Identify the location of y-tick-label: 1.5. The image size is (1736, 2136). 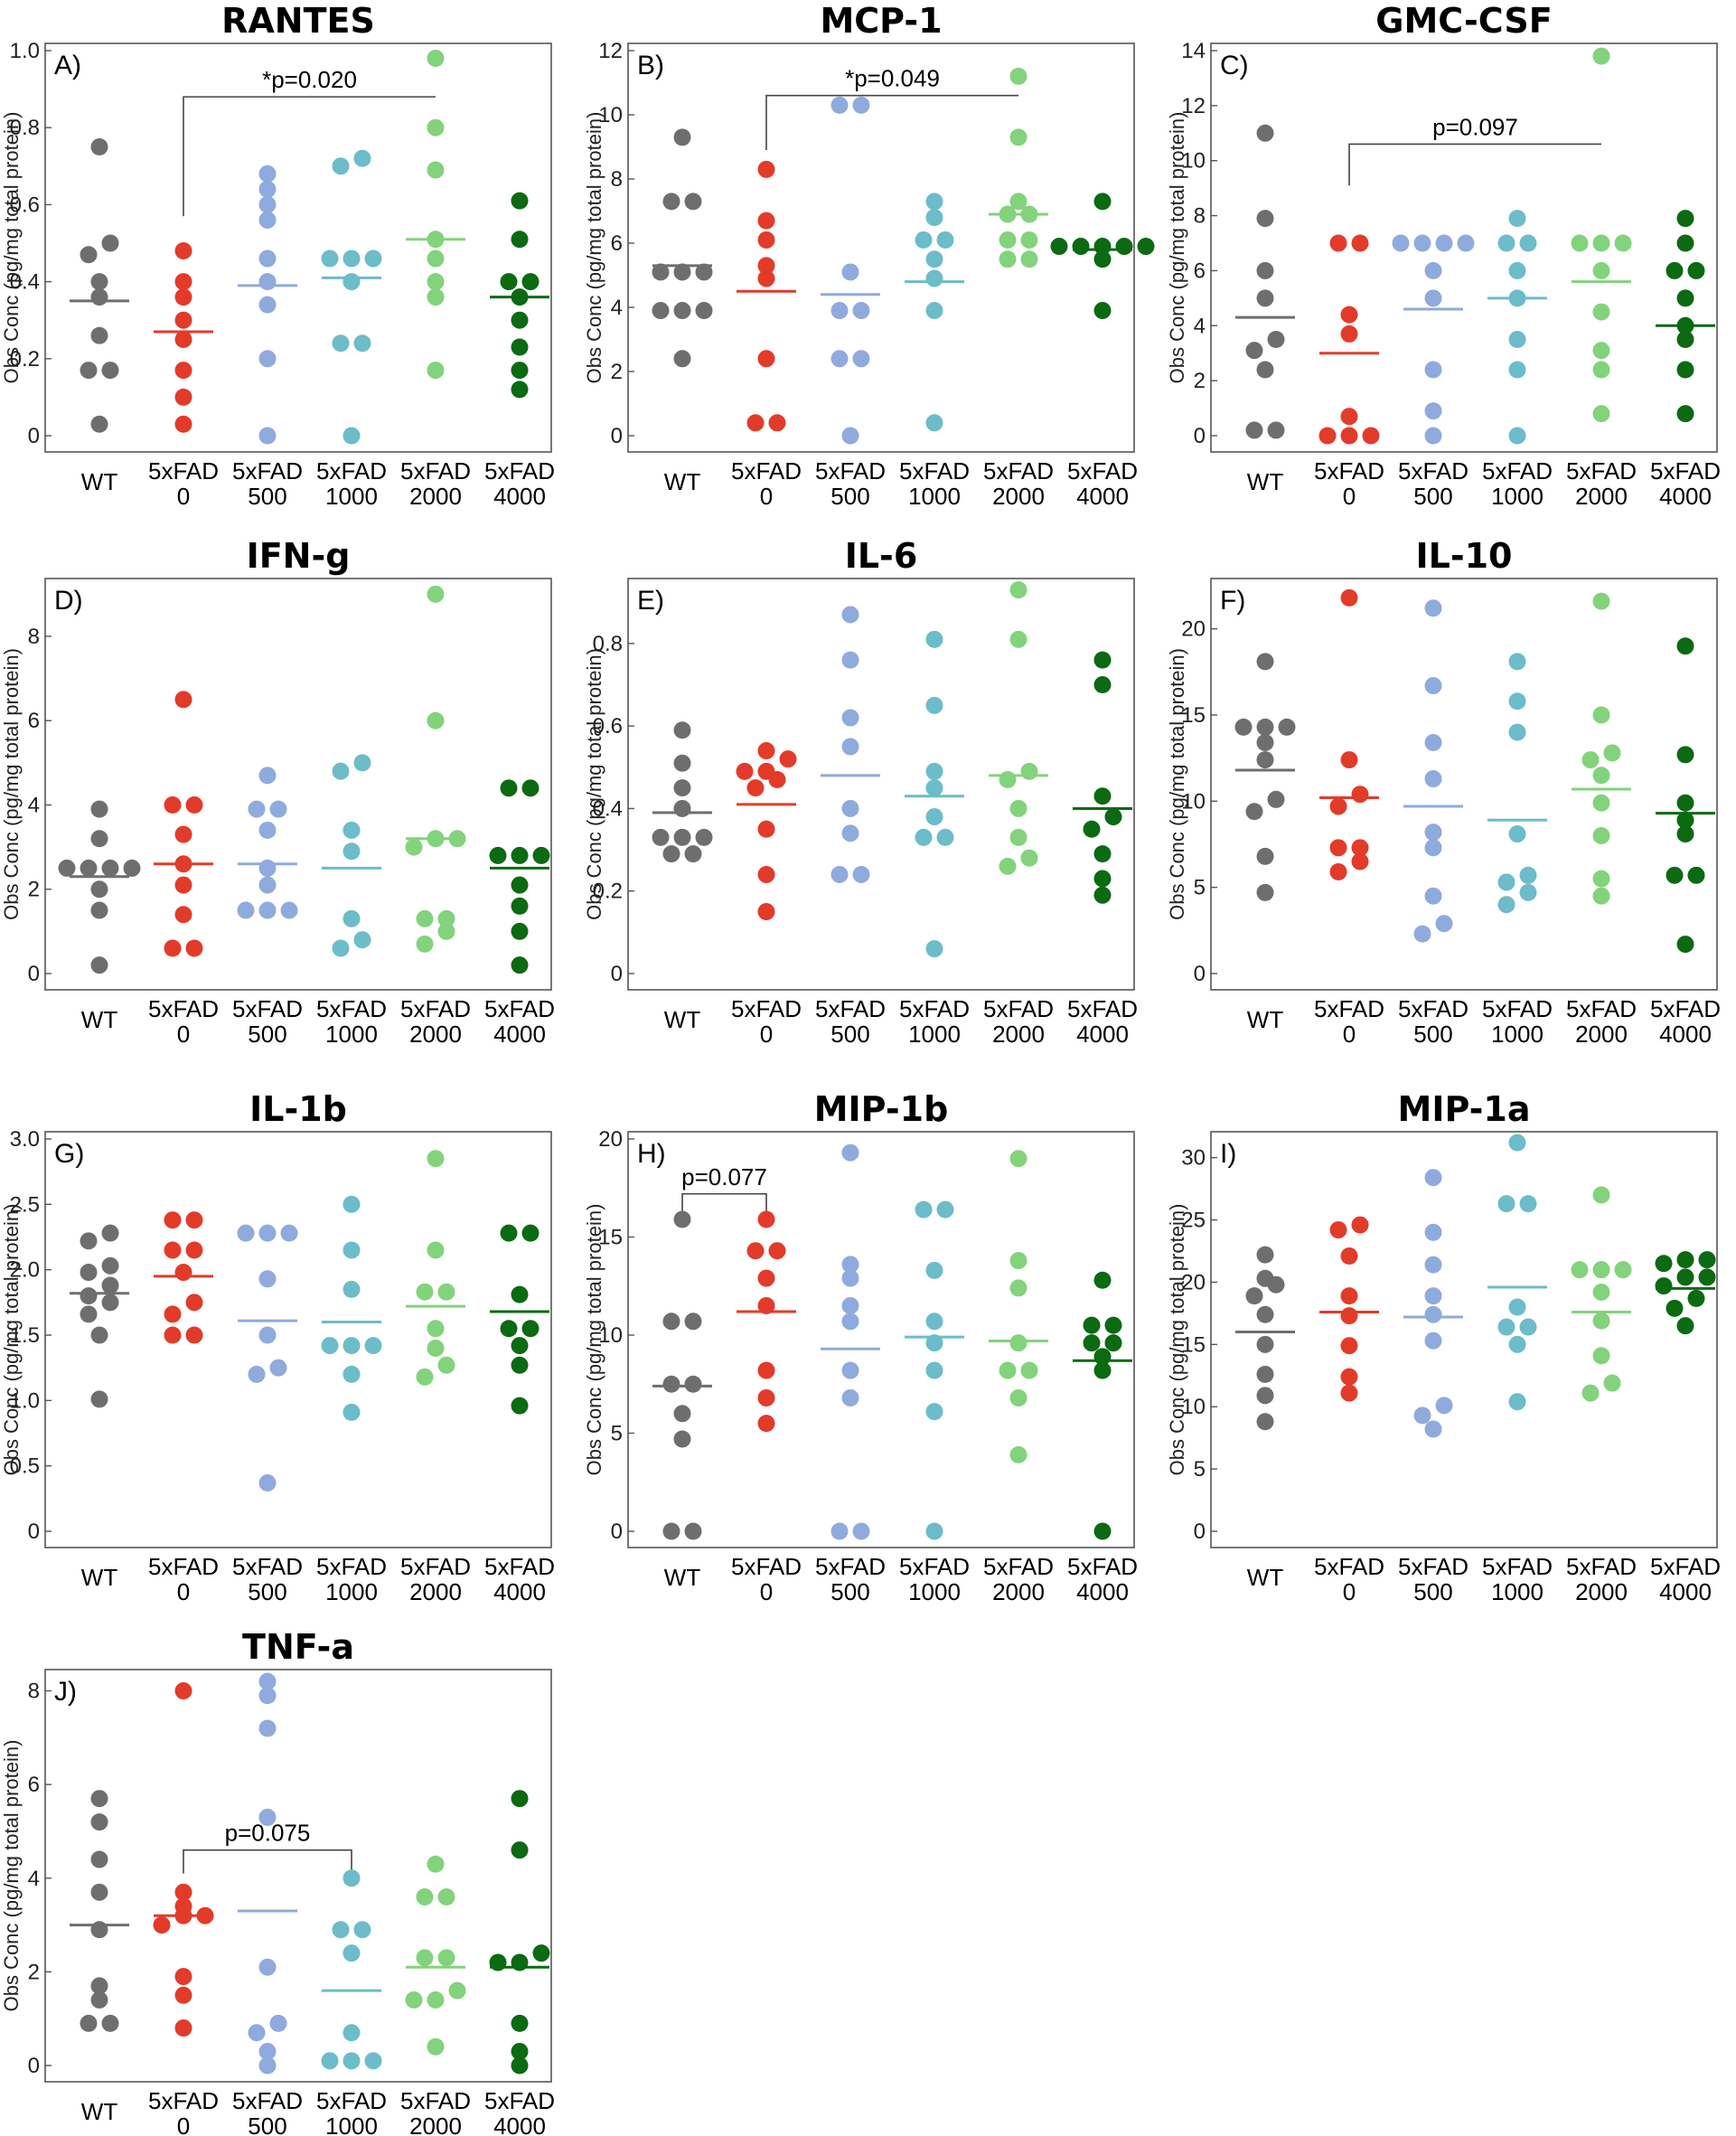
(25, 1335).